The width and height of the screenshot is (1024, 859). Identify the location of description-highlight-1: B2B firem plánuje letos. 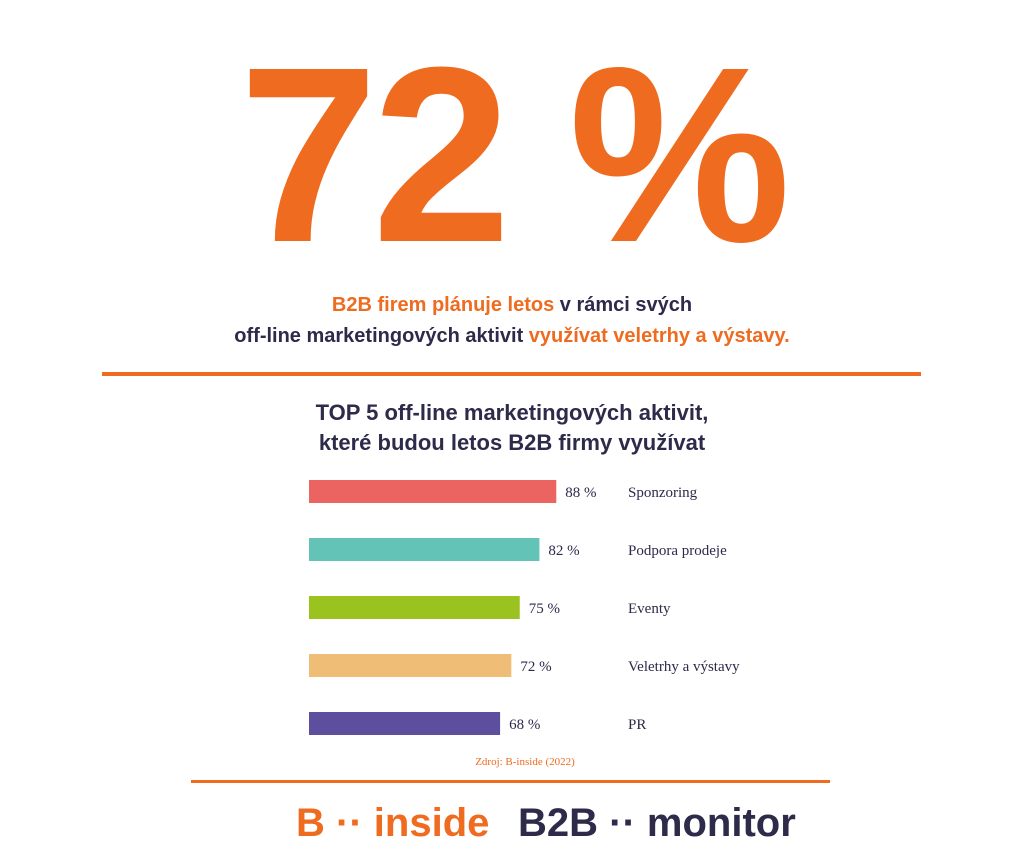
(443, 305).